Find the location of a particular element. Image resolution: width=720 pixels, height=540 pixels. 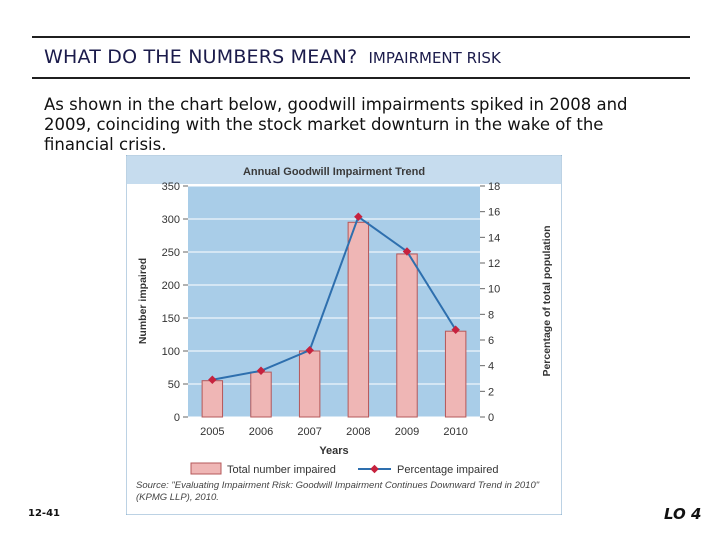

bar-2010 is located at coordinates (455, 374).